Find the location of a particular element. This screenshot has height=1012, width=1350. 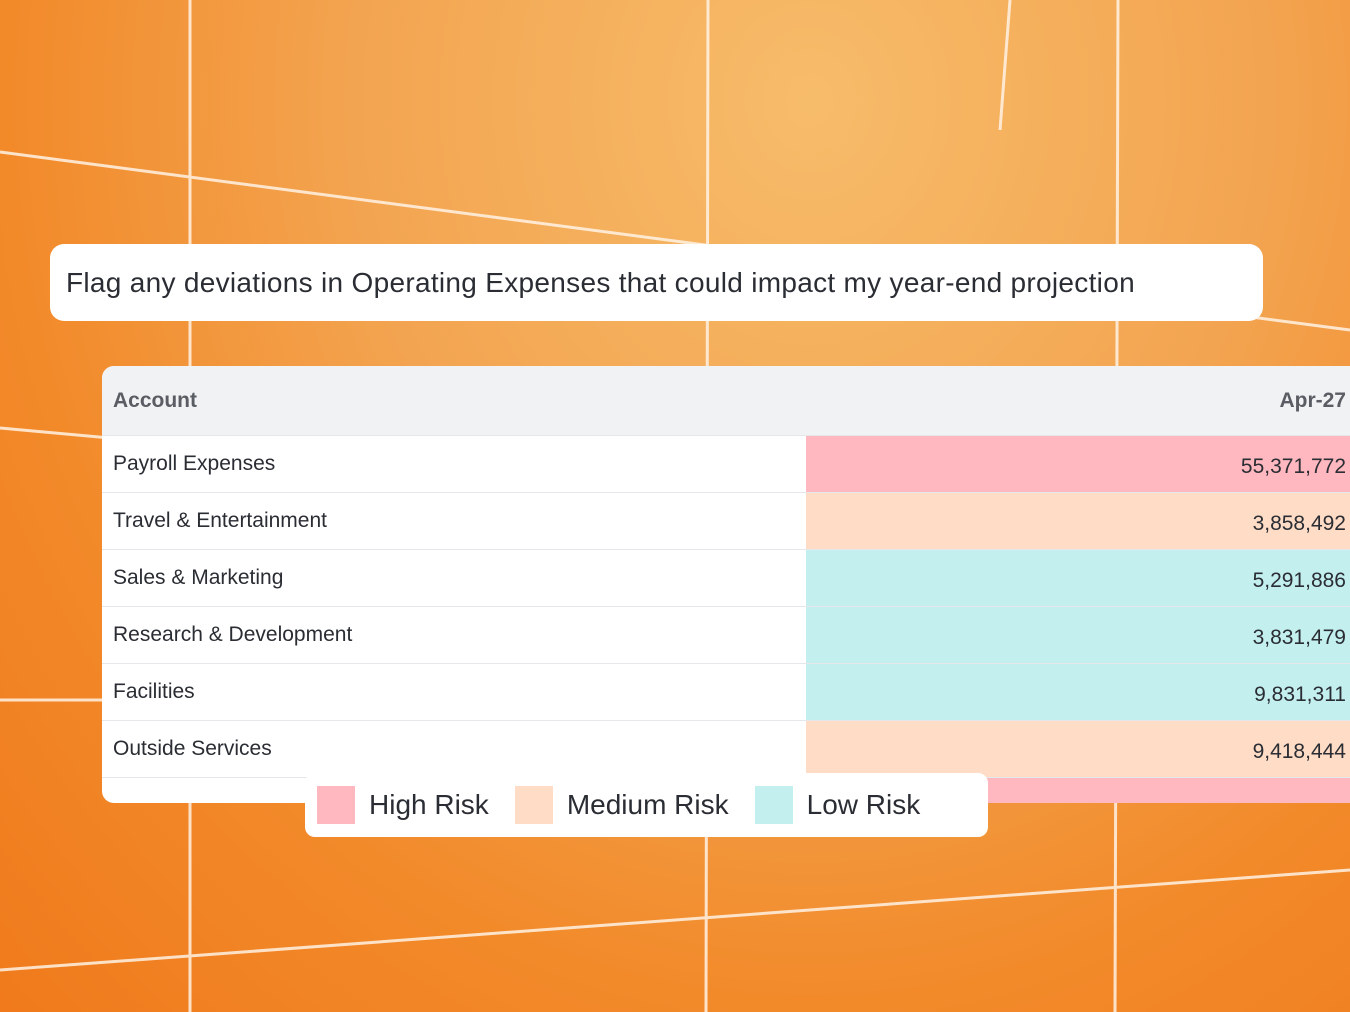

risk-cell: 3,831,479 is located at coordinates (1078, 635).